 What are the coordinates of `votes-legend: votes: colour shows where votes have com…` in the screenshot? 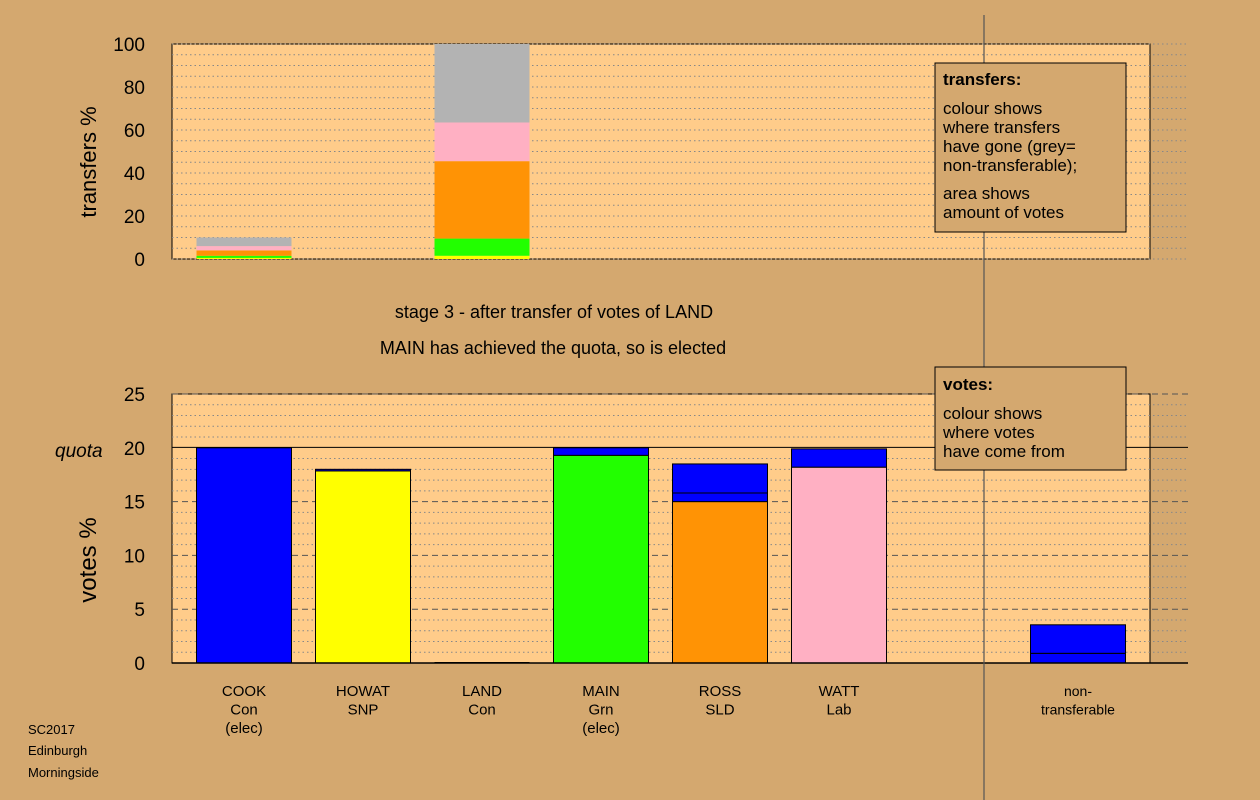 It's located at (1030, 418).